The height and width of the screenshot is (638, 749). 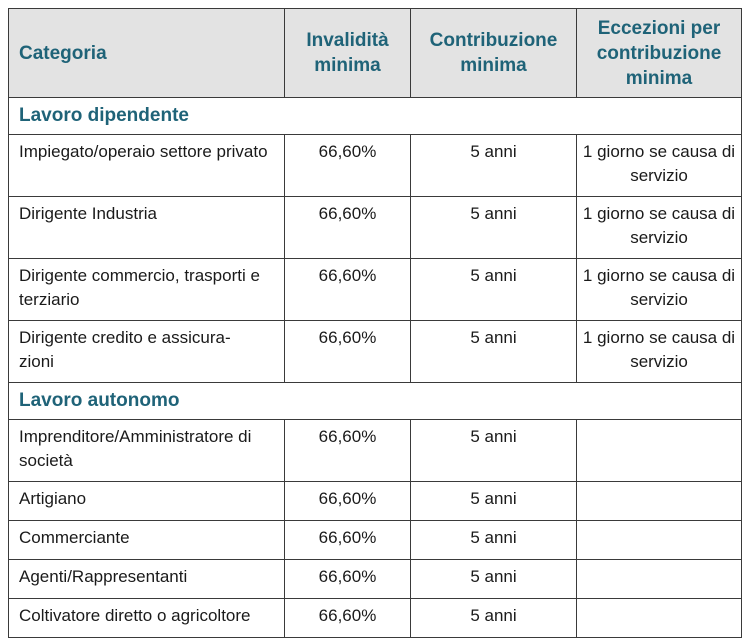 What do you see at coordinates (146, 618) in the screenshot?
I see `cell-categoria: Coltivatore diretto o agricoltore` at bounding box center [146, 618].